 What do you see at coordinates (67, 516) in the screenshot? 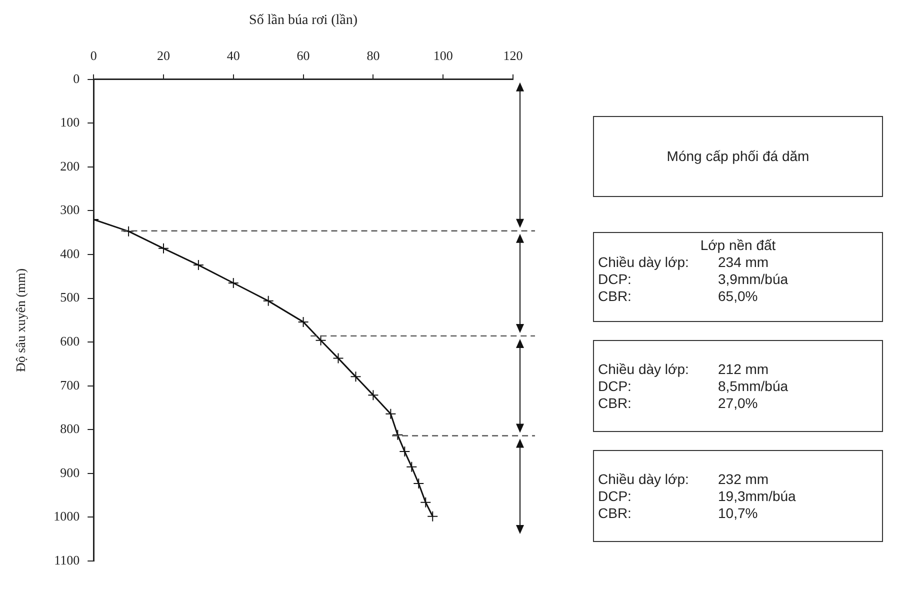
I see `y-tick-label: 1000` at bounding box center [67, 516].